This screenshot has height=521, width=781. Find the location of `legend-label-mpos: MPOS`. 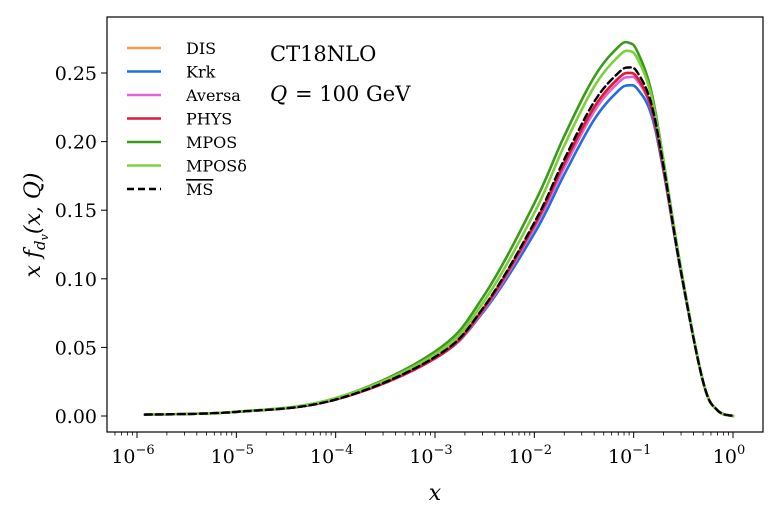

legend-label-mpos: MPOS is located at coordinates (211, 142).